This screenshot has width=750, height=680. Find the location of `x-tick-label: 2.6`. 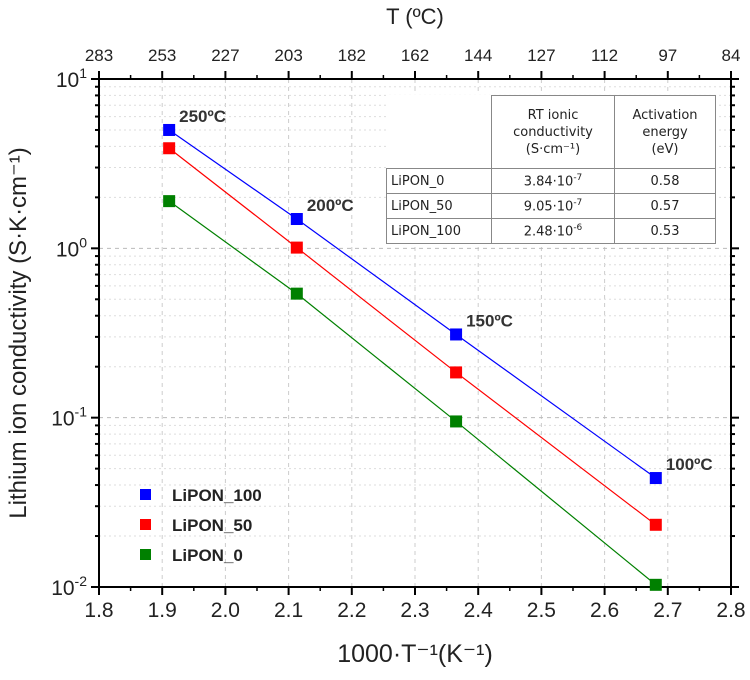

x-tick-label: 2.6 is located at coordinates (604, 610).